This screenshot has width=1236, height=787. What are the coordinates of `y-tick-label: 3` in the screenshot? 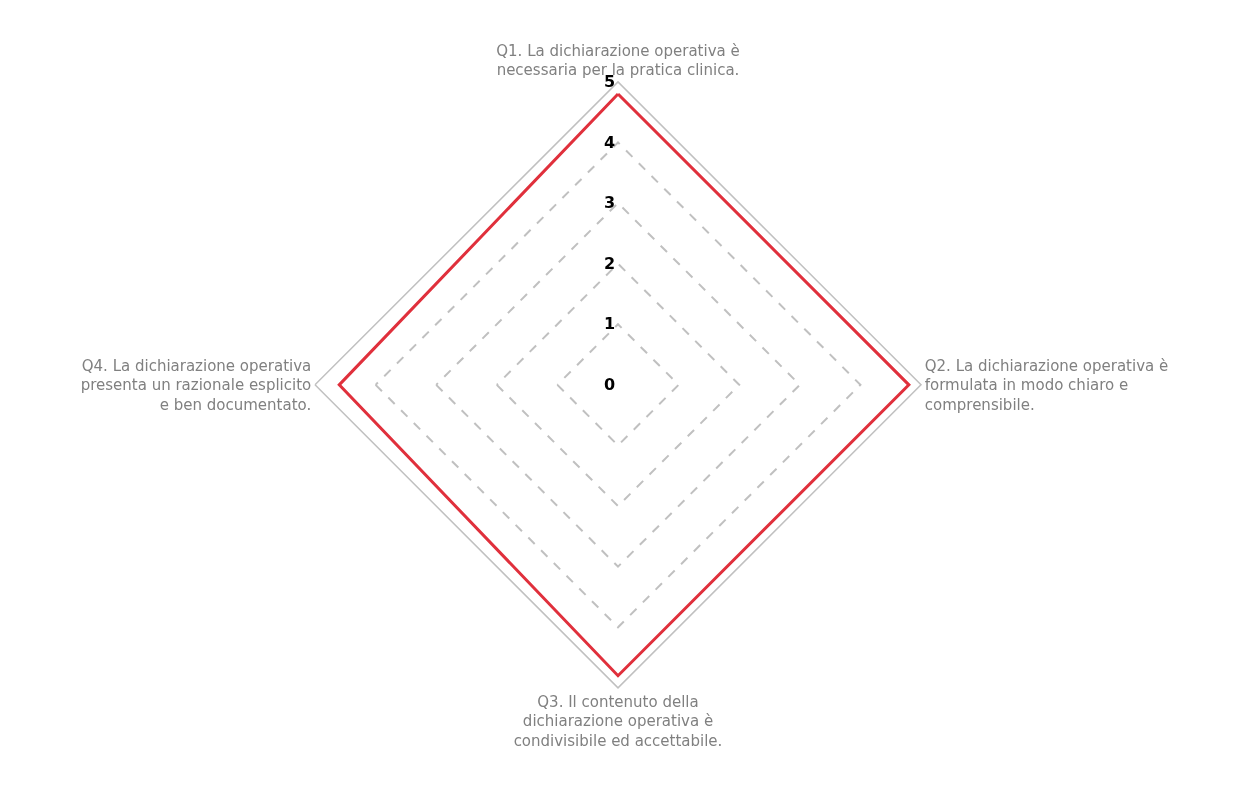 It's located at (609, 203).